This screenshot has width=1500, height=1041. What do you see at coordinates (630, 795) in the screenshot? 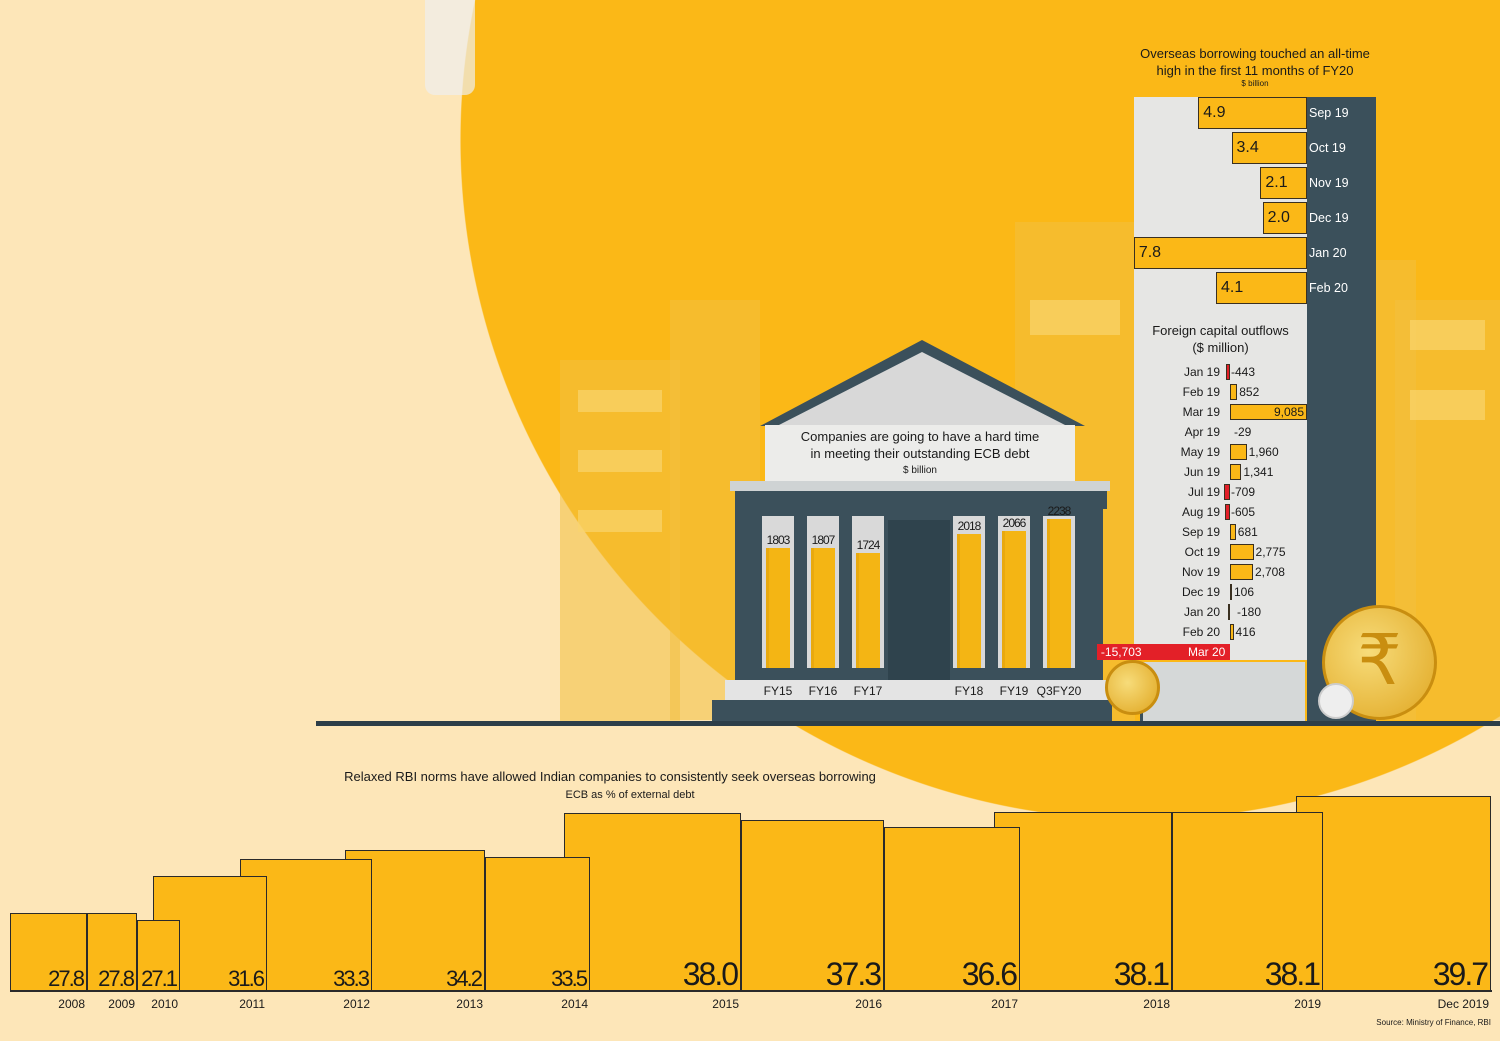
I see `ecb-share-subtitle: ECB as % of external debt` at bounding box center [630, 795].